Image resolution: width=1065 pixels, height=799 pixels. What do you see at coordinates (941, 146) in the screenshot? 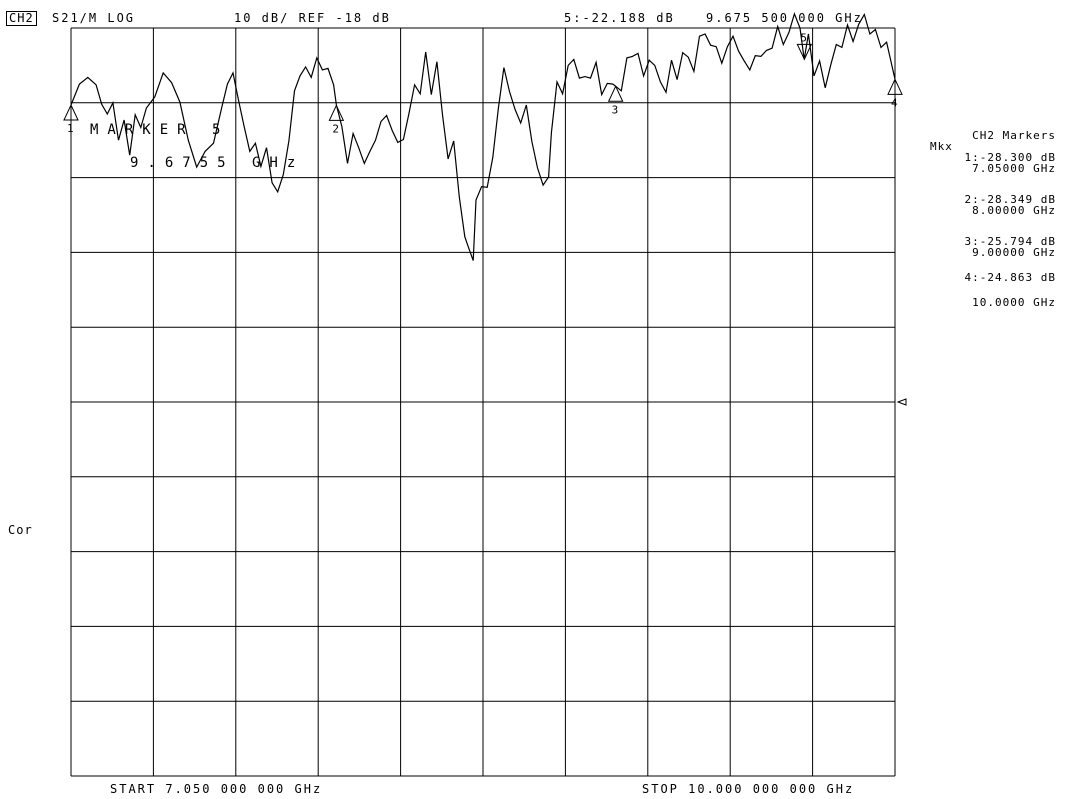
I see `marker-list-subtitle: Mkx` at bounding box center [941, 146].